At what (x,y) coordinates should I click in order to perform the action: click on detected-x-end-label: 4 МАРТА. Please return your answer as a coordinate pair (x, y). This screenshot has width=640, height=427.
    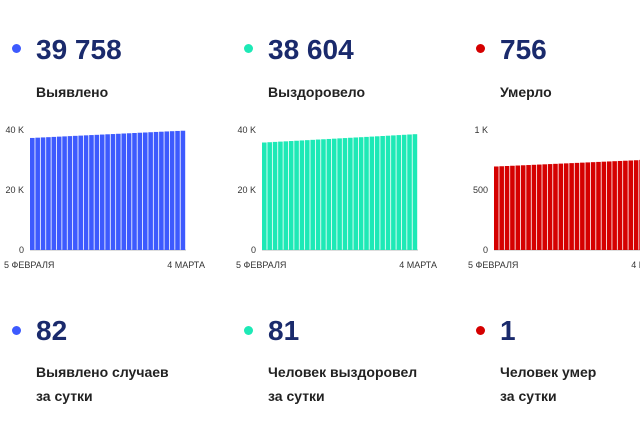
    Looking at the image, I should click on (186, 265).